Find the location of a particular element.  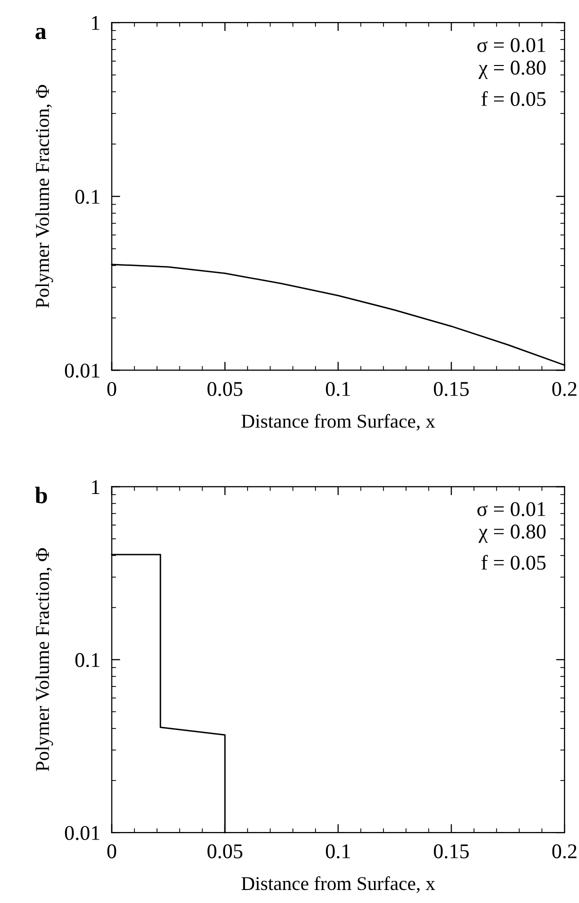

chart-title: a is located at coordinates (41, 34).